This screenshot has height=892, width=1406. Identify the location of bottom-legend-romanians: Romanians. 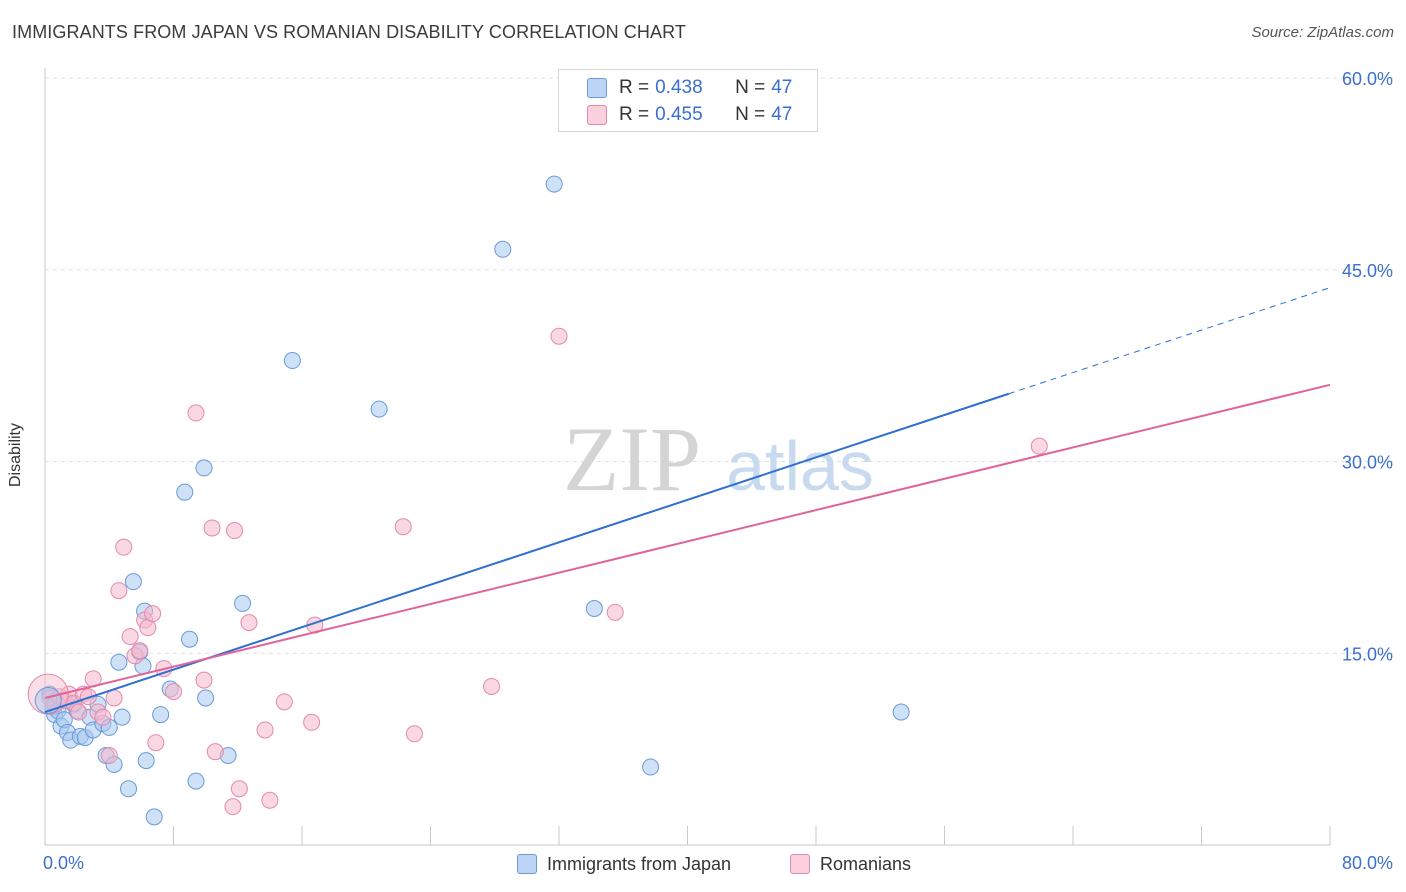
(850, 864).